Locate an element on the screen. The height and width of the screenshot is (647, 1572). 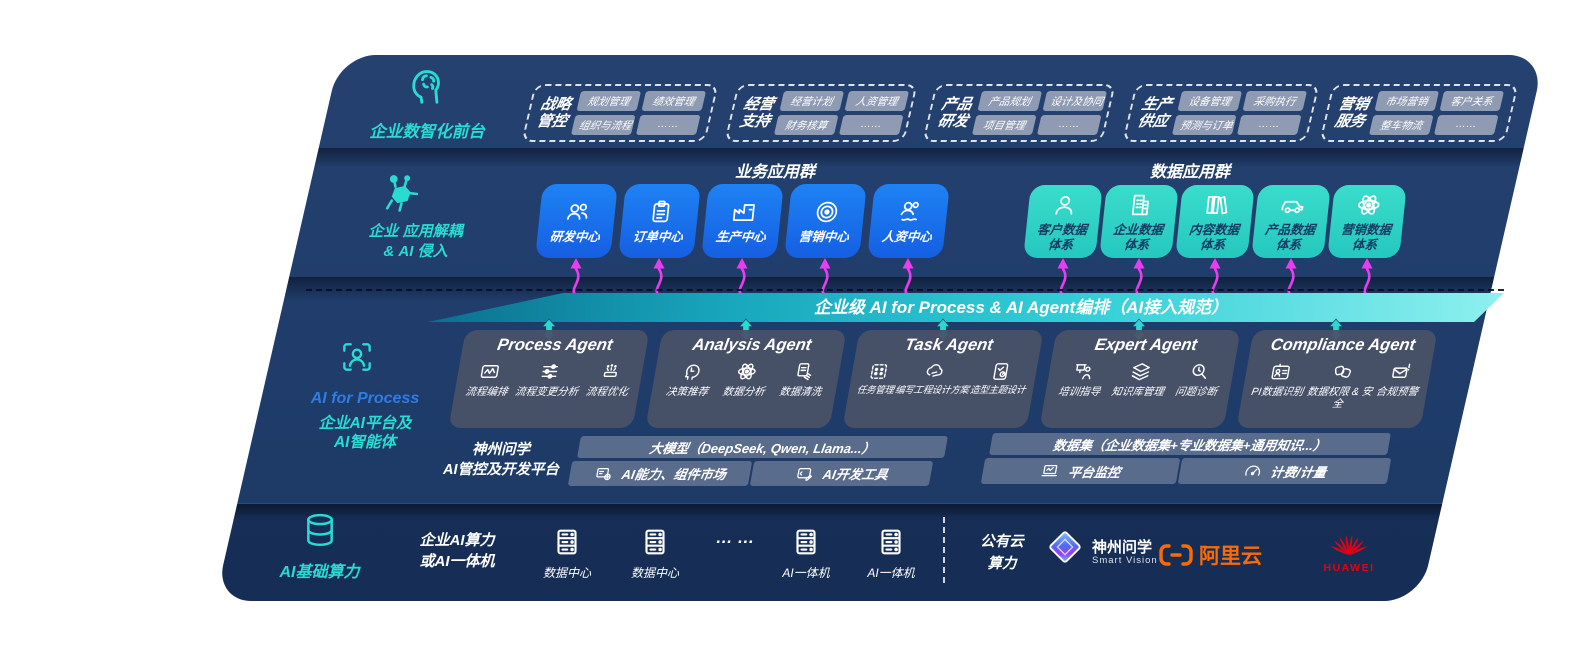
people-flow-icon is located at coordinates (909, 212).